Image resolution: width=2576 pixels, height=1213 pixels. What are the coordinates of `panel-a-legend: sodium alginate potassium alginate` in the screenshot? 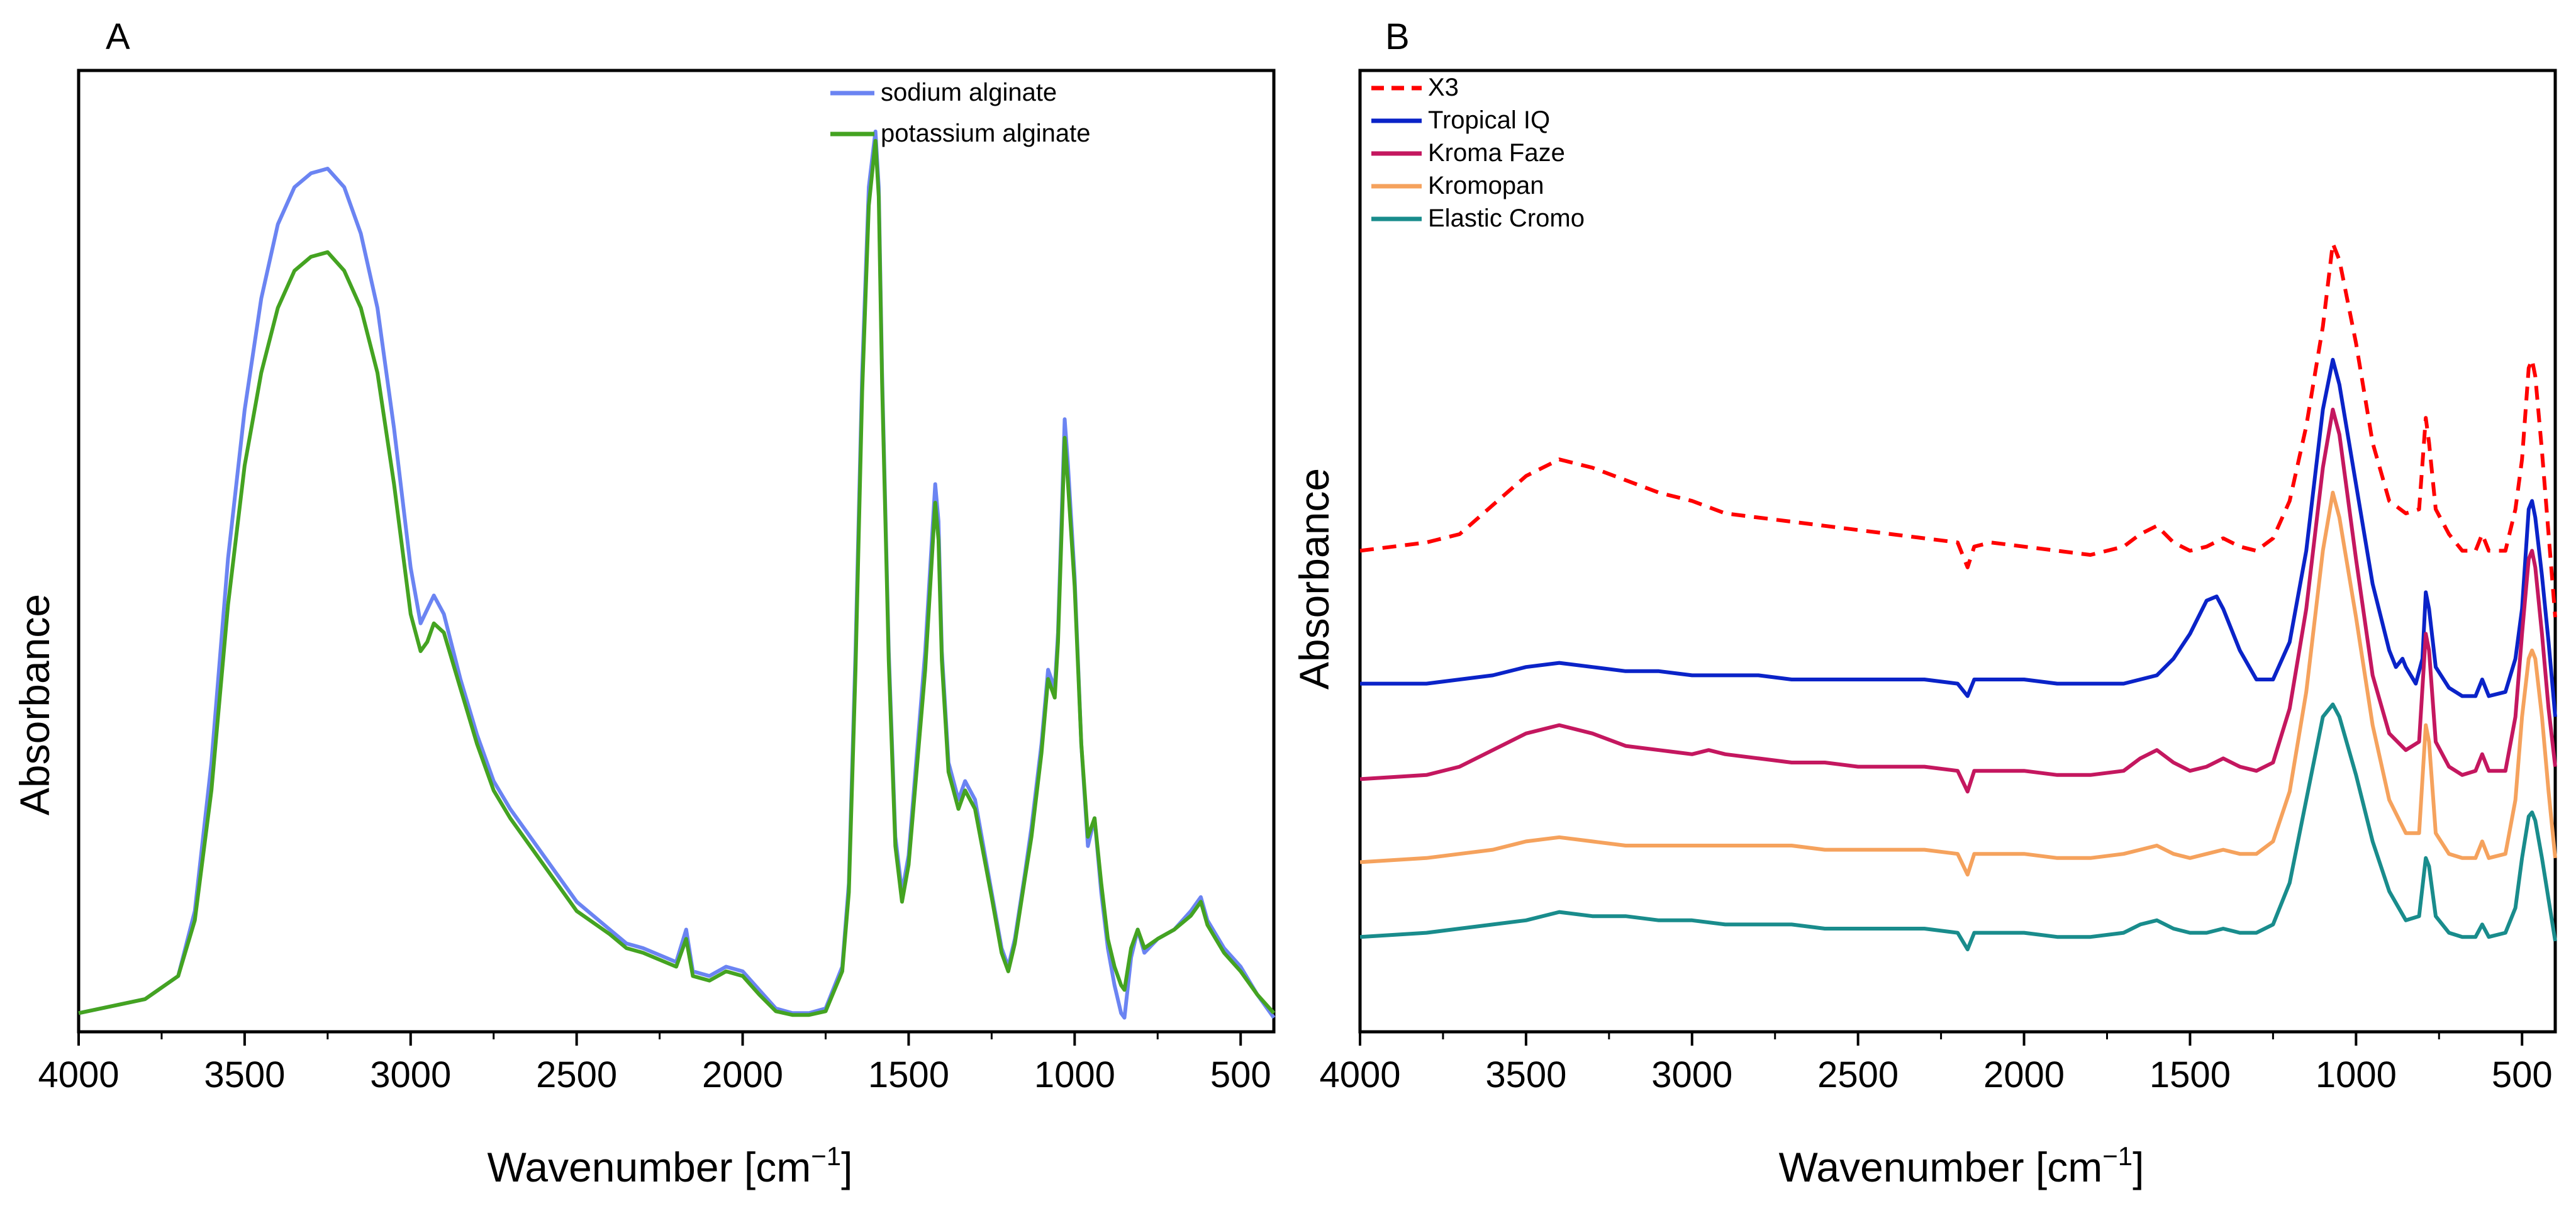 It's located at (960, 113).